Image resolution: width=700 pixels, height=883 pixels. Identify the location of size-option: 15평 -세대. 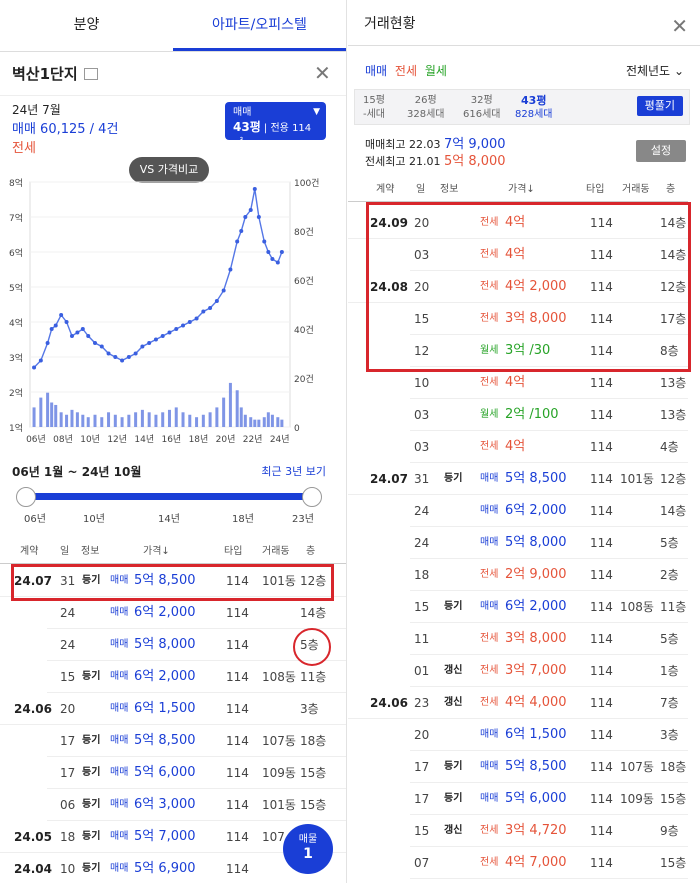
(374, 108).